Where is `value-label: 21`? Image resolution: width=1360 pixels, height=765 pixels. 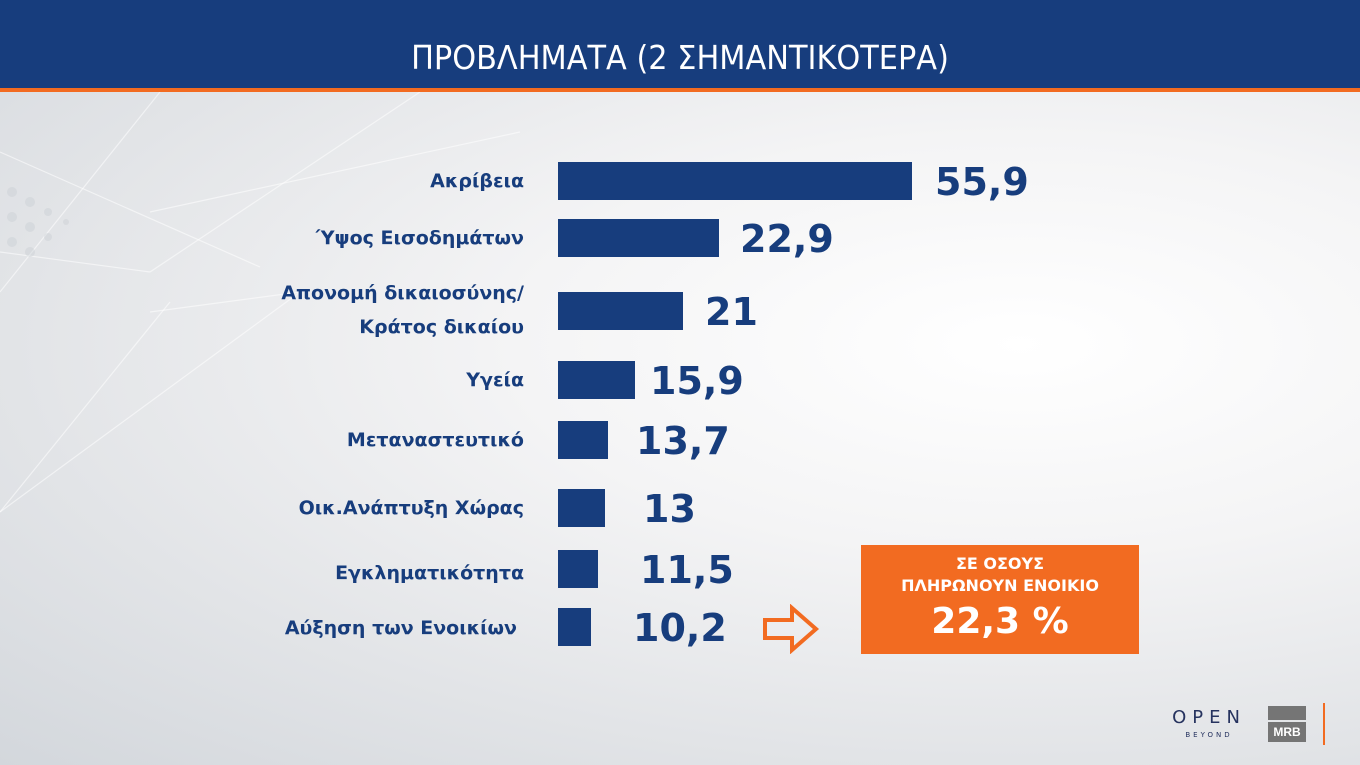 value-label: 21 is located at coordinates (731, 312).